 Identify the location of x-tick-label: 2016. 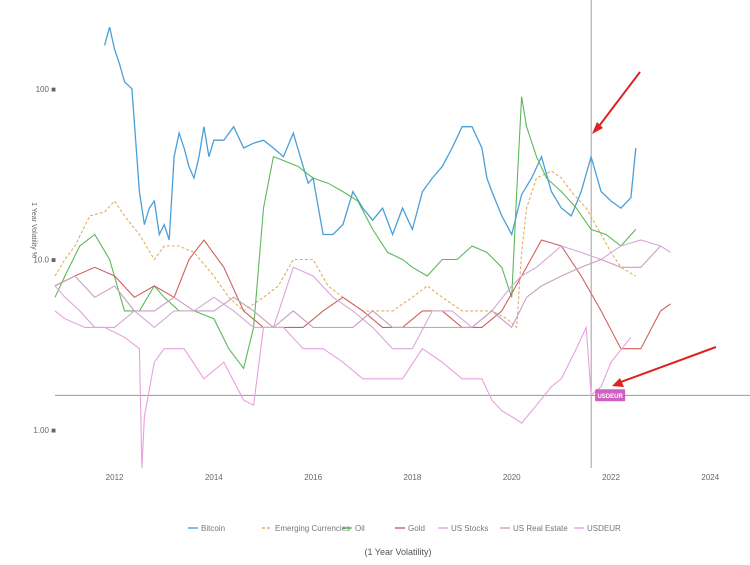
(313, 477).